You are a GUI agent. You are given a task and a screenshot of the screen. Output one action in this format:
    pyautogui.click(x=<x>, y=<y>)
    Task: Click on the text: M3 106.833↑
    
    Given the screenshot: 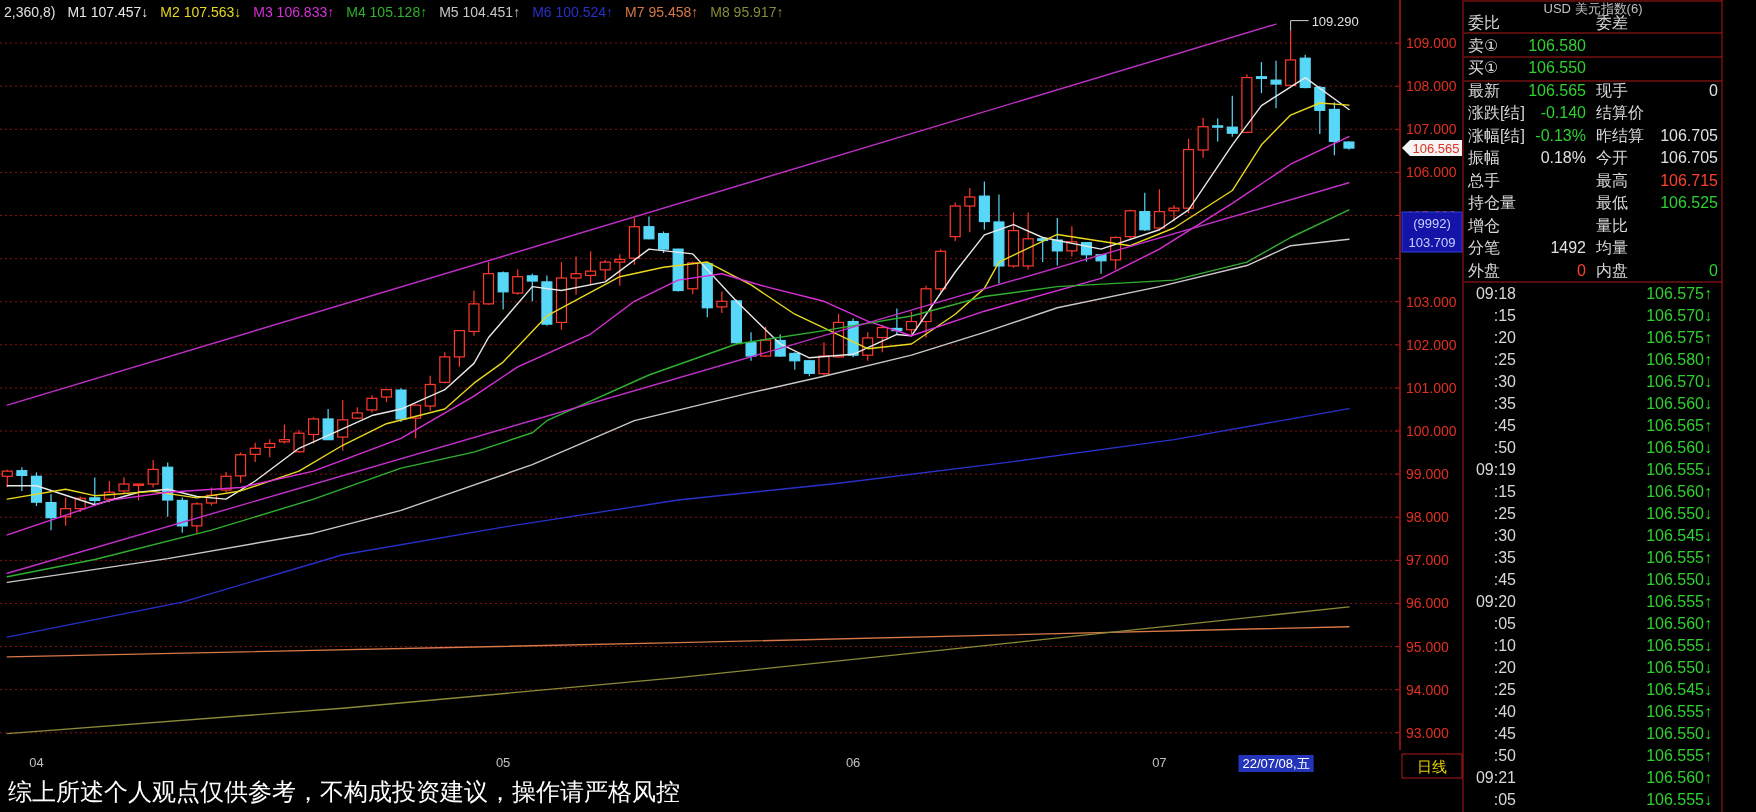 What is the action you would take?
    pyautogui.click(x=294, y=12)
    